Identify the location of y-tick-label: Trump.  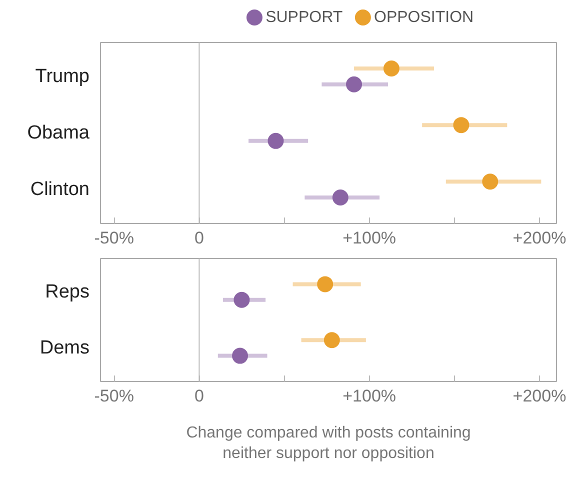
(62, 76).